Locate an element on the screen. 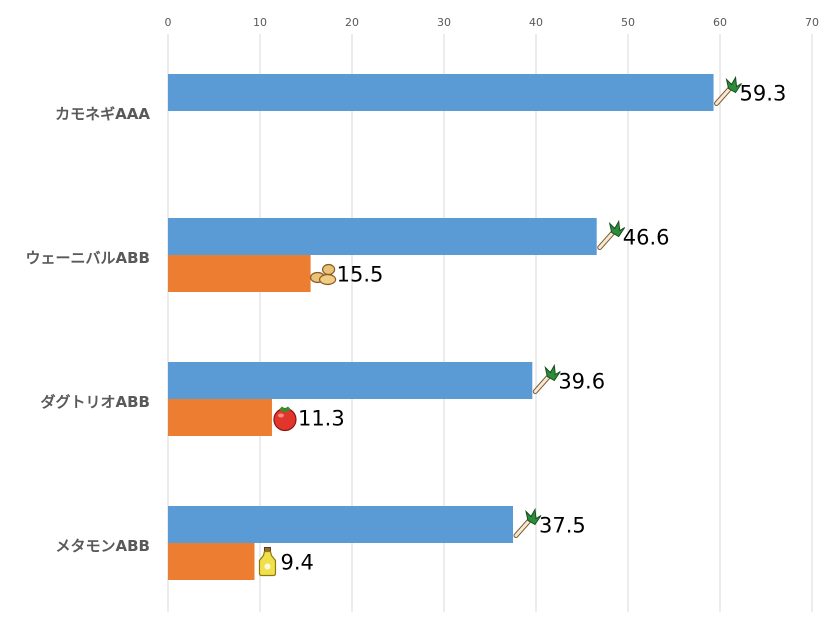 This screenshot has height=619, width=828. ginger-icon is located at coordinates (323, 274).